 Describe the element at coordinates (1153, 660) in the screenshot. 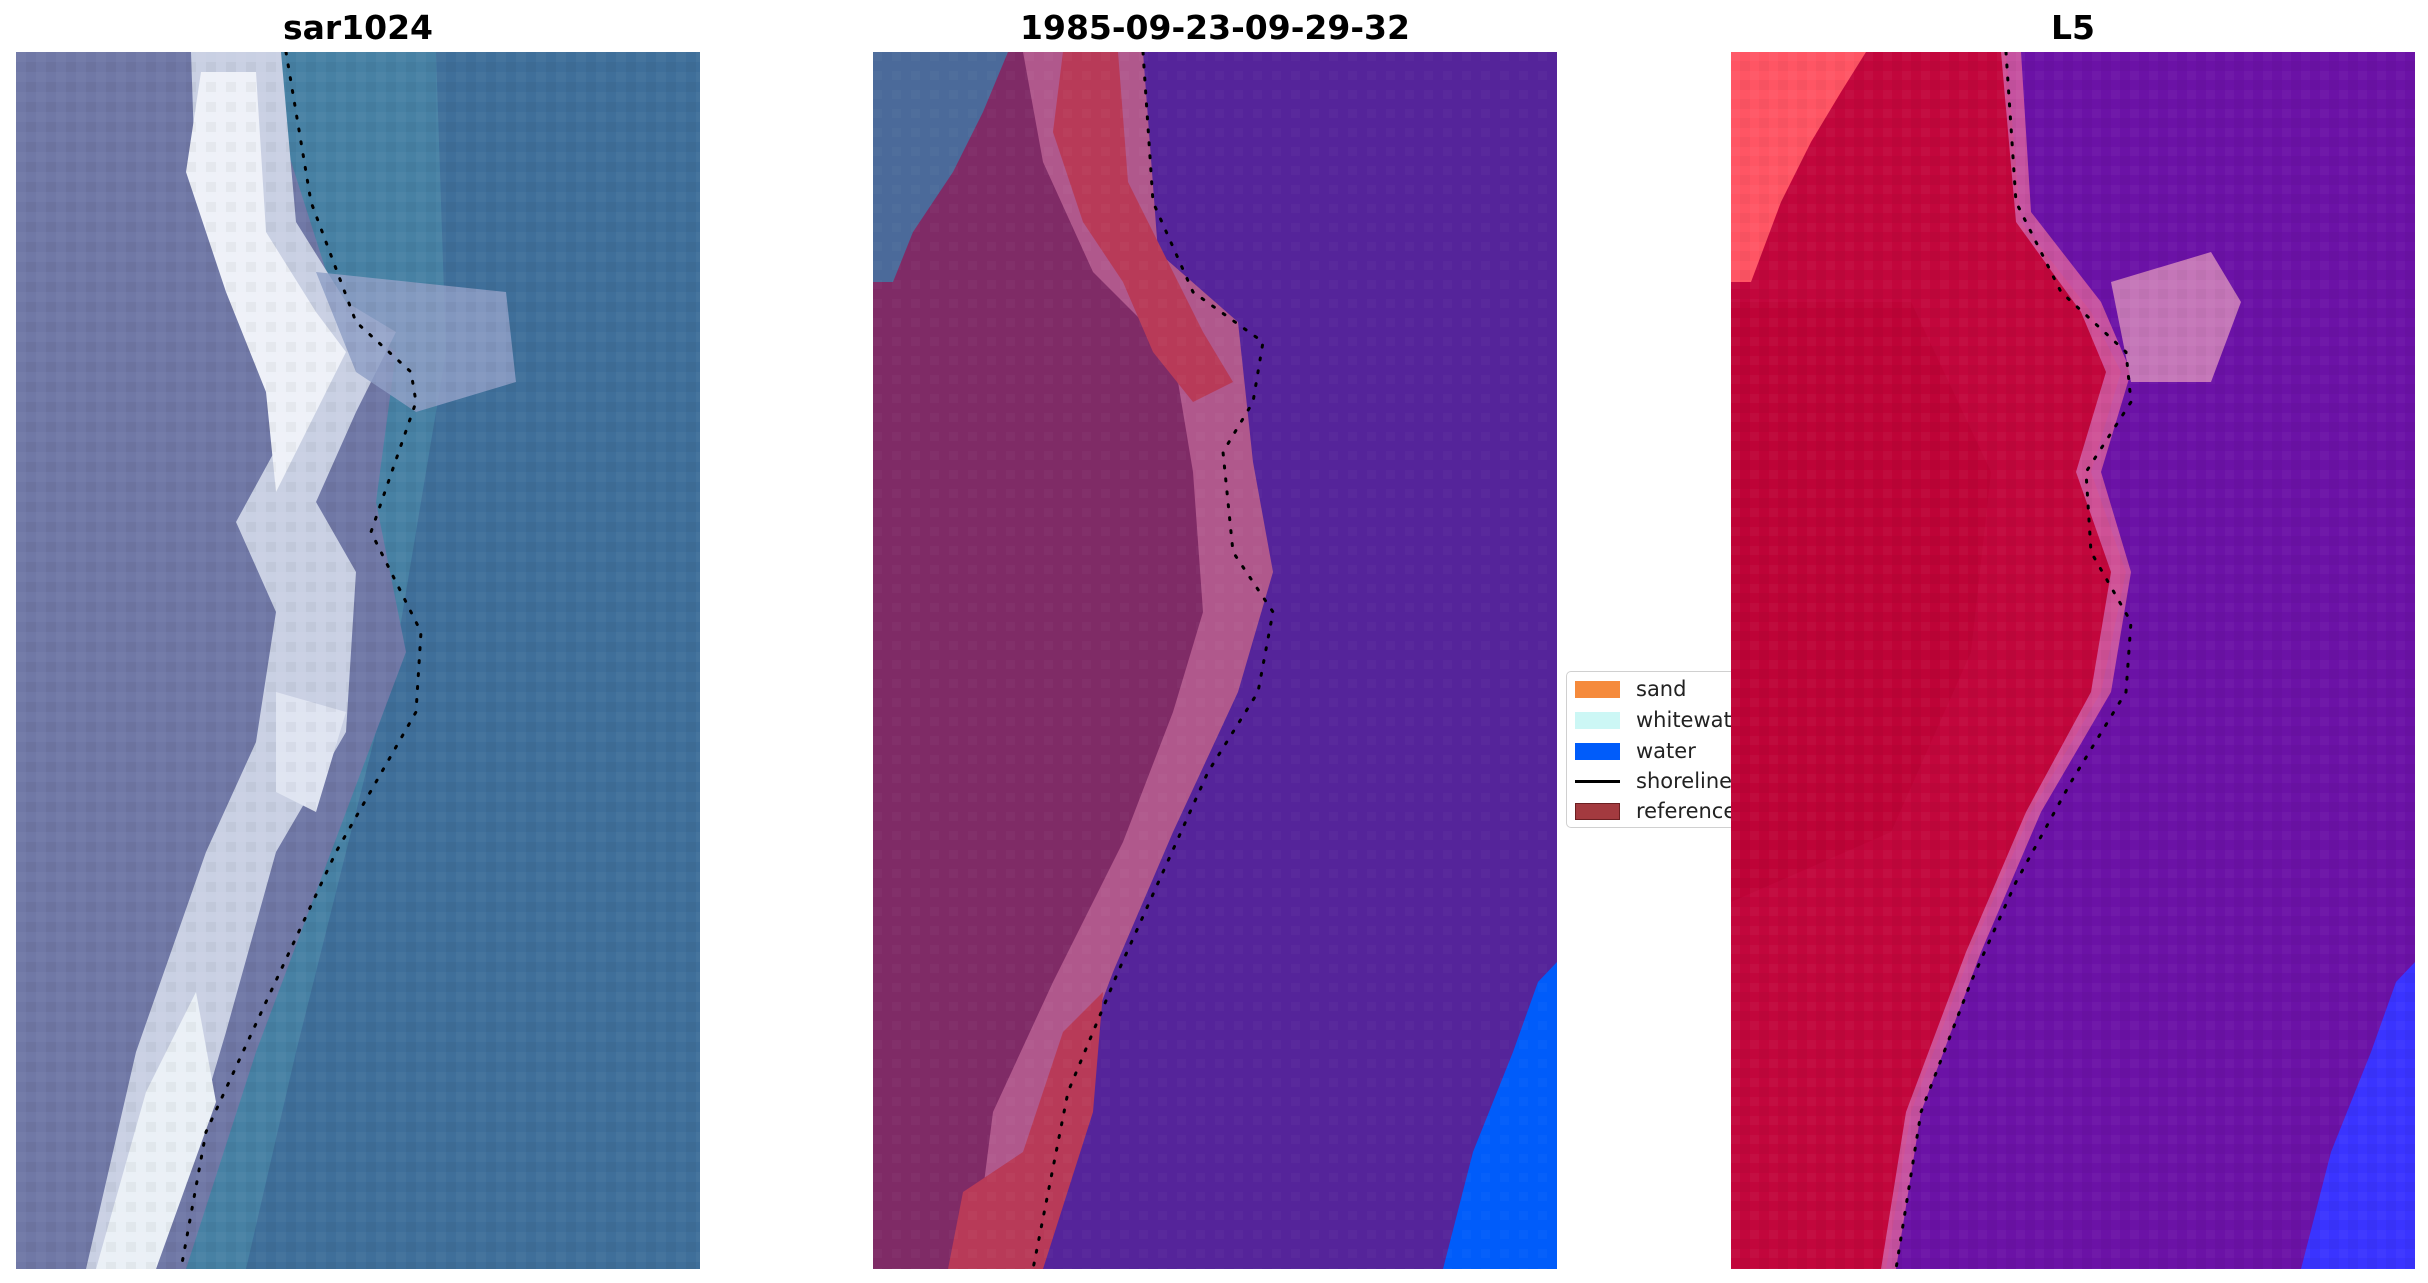

I see `shoreline-trace-classification` at that location.